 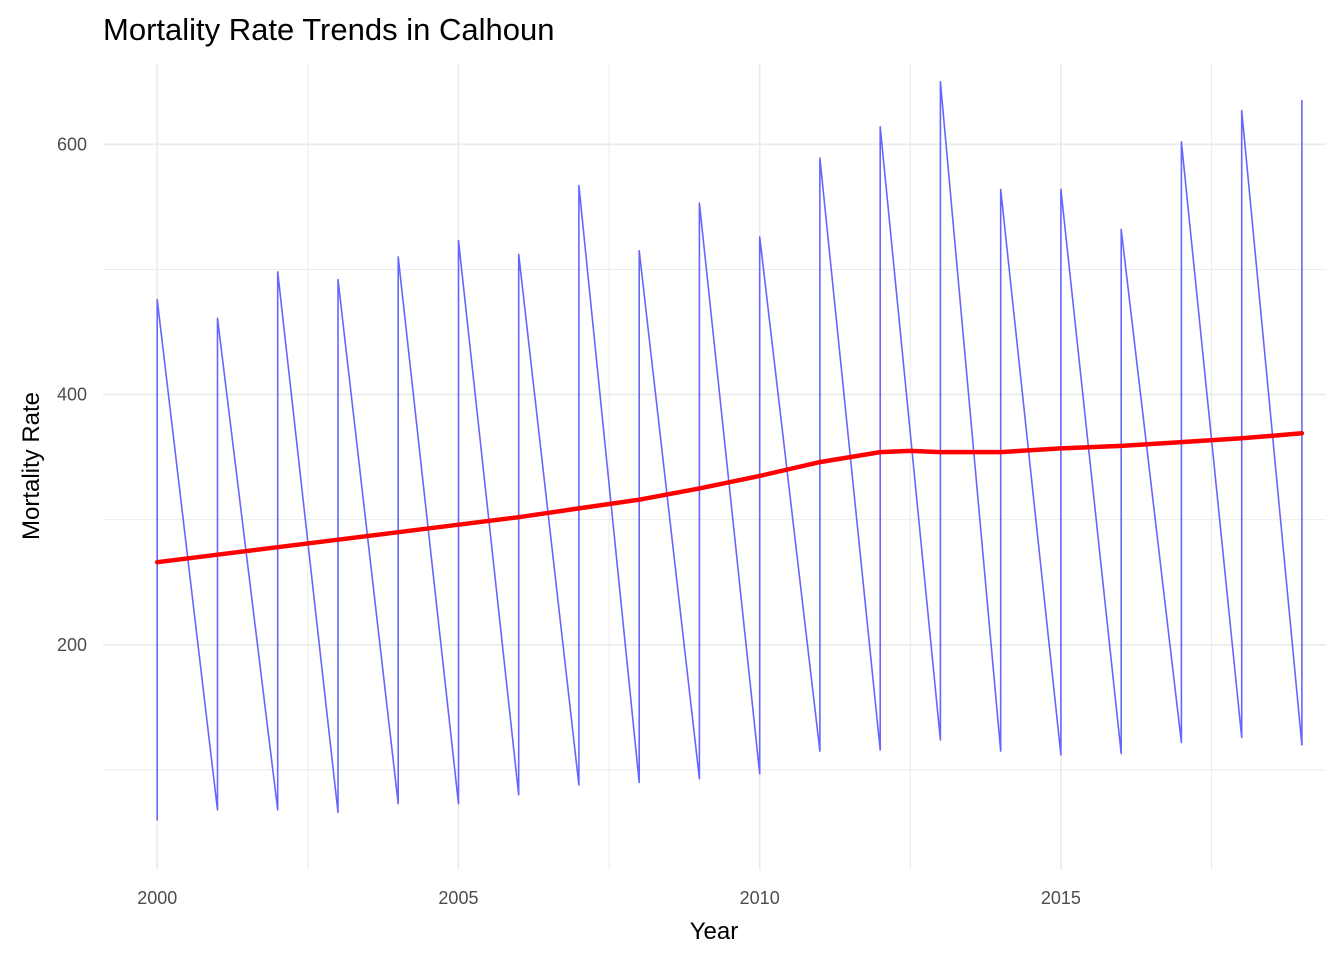 I want to click on x-tick-label: 2000, so click(x=157, y=898).